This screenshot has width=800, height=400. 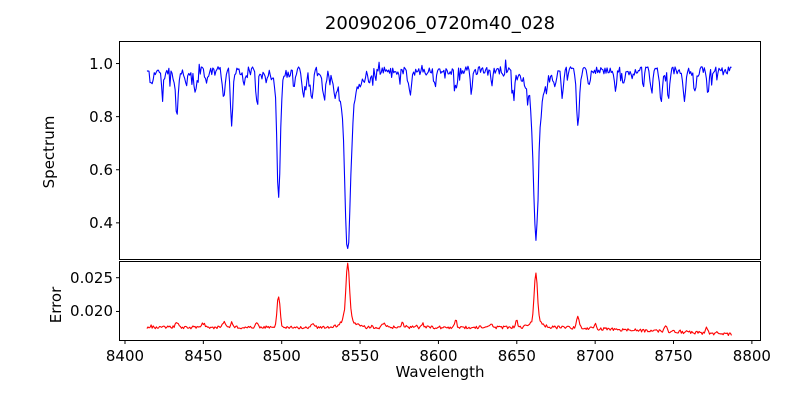 What do you see at coordinates (281, 356) in the screenshot?
I see `x-tick-label: 8500` at bounding box center [281, 356].